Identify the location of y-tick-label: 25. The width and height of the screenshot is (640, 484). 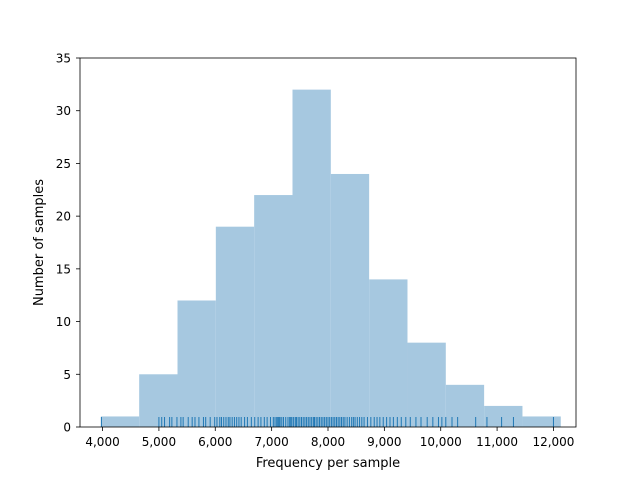
(63, 164).